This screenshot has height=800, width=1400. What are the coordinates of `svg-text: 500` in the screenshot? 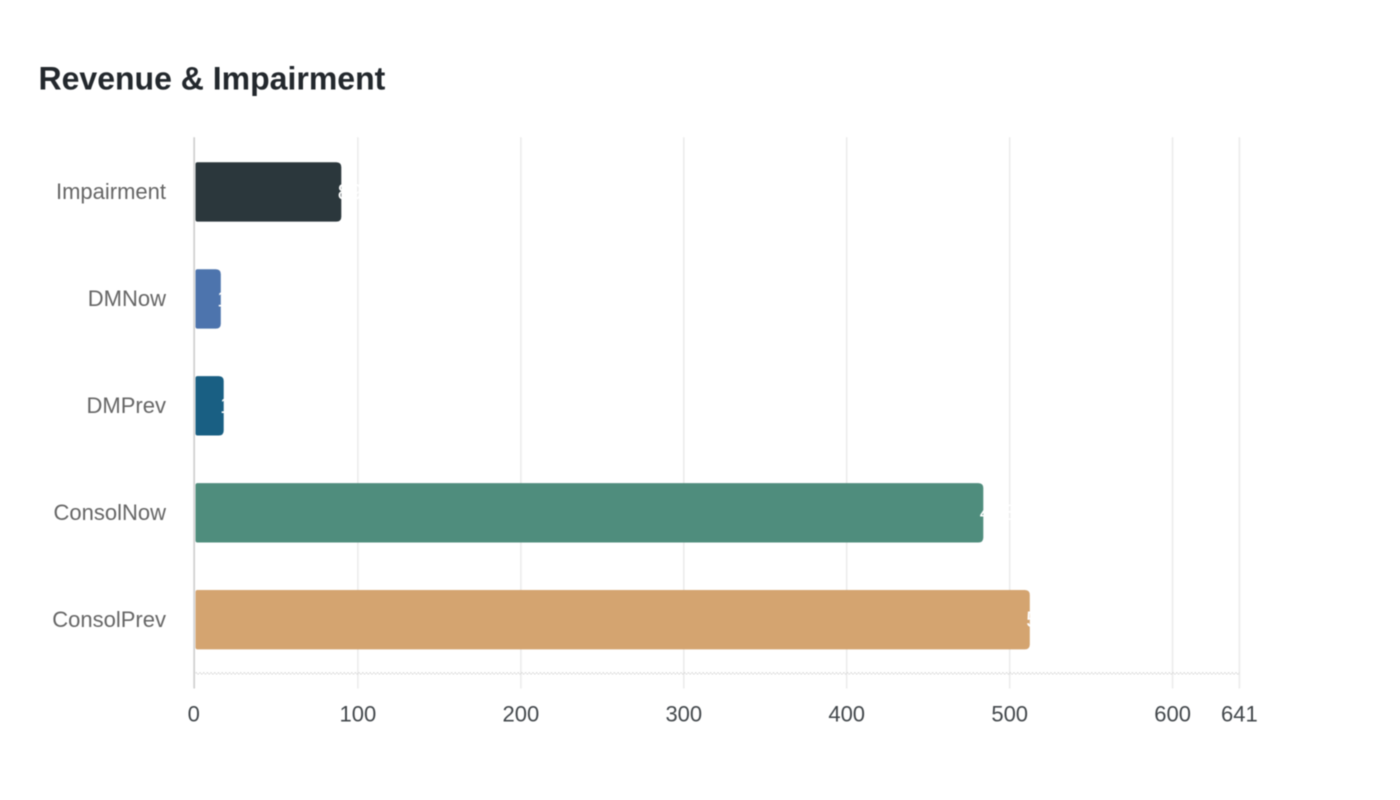 It's located at (1009, 714).